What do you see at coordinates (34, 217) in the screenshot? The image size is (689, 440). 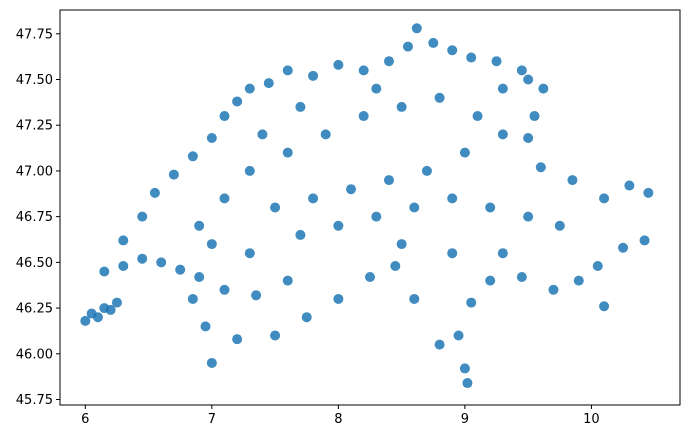 I see `y-tick-label: 46.75` at bounding box center [34, 217].